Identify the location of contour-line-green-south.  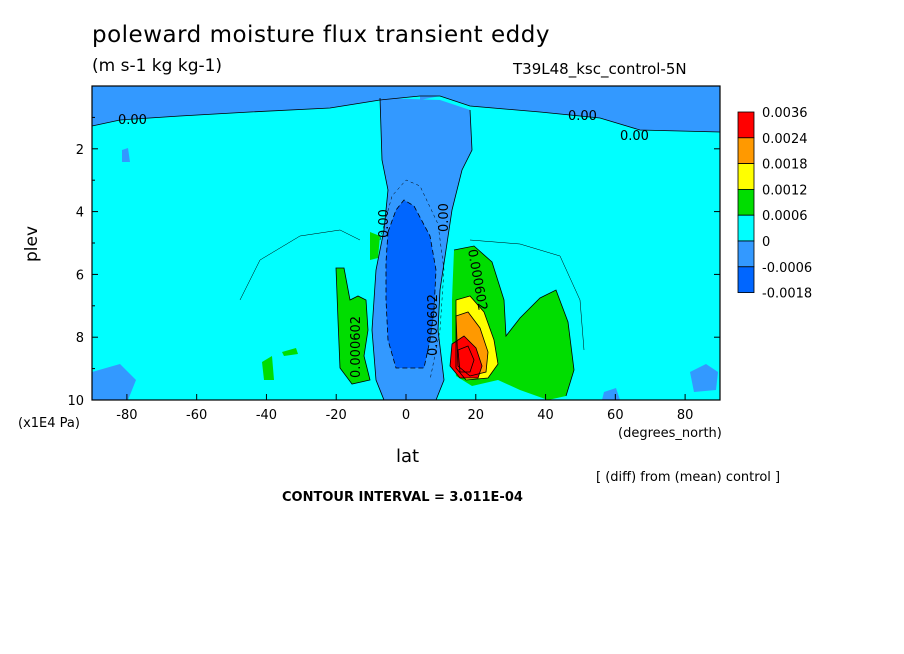
(353, 326).